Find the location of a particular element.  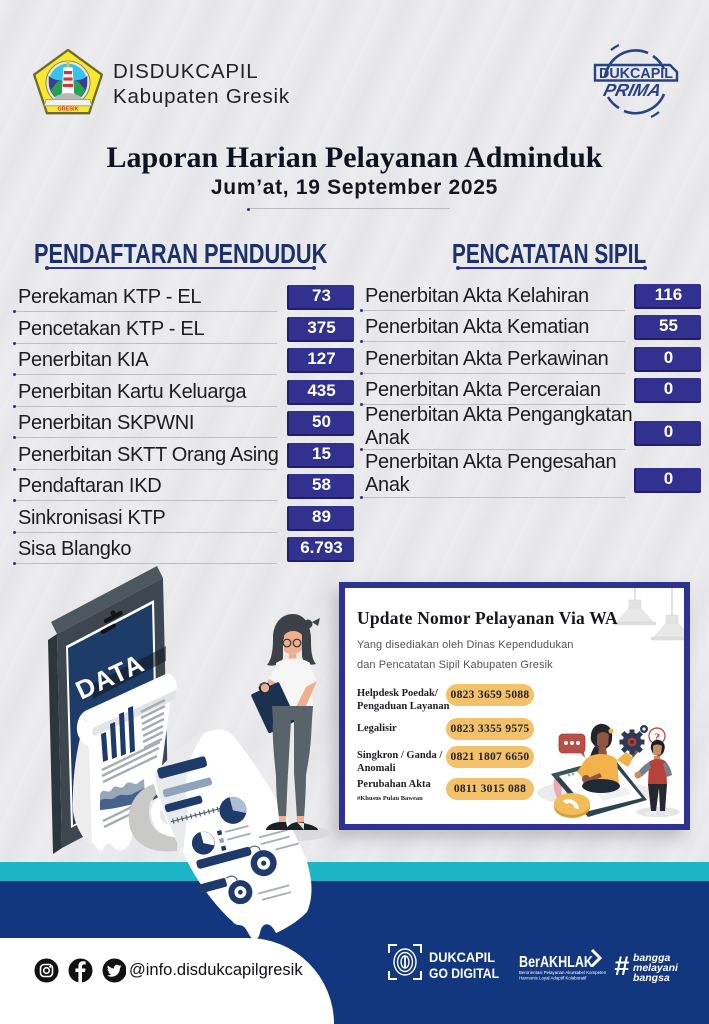

svg-text: GO DIGITAL is located at coordinates (464, 973).